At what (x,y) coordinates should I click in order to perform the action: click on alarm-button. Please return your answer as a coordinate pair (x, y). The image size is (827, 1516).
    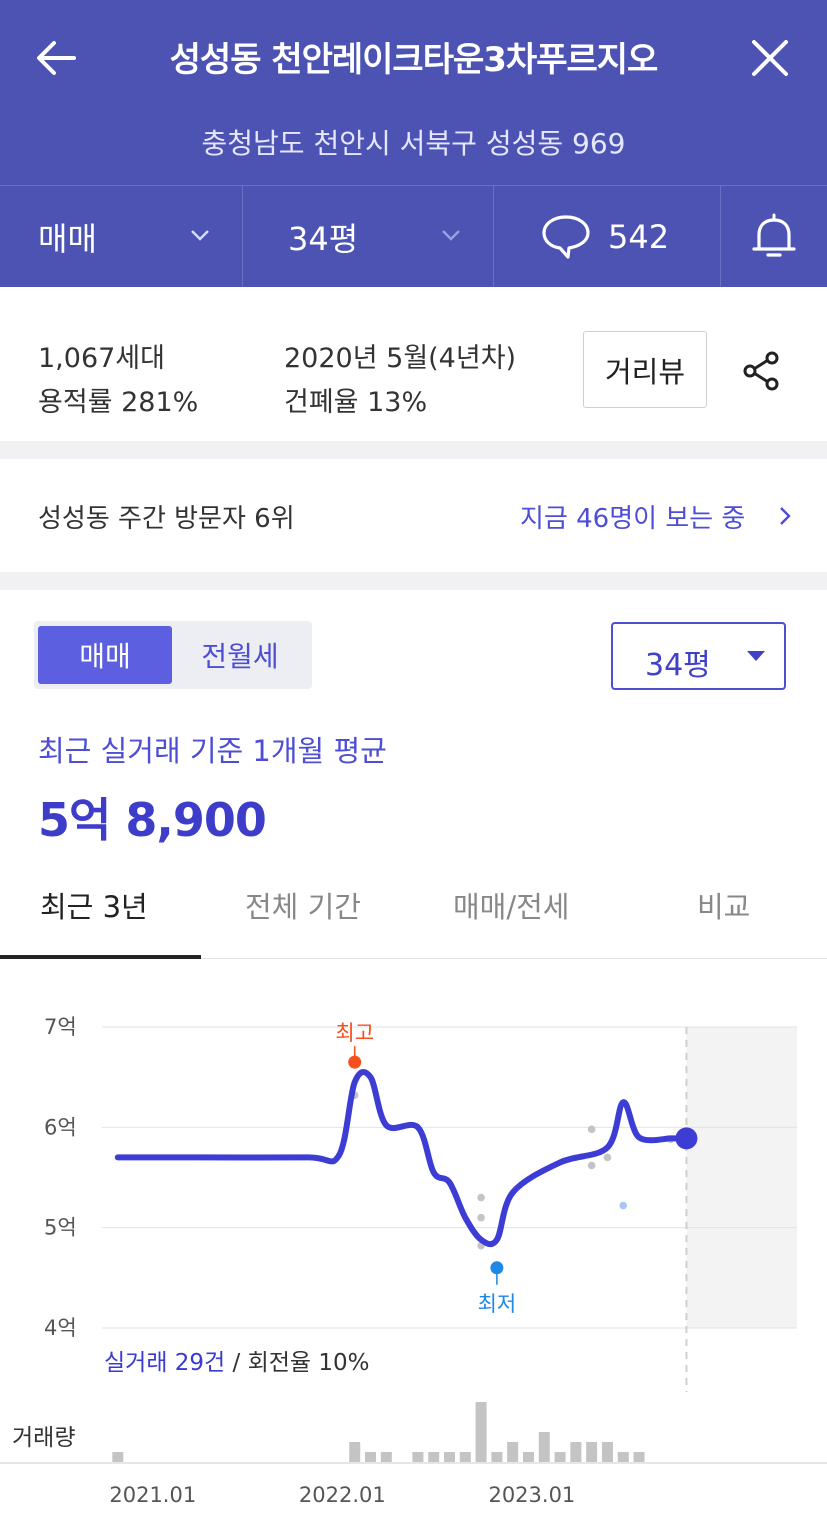
    Looking at the image, I should click on (774, 236).